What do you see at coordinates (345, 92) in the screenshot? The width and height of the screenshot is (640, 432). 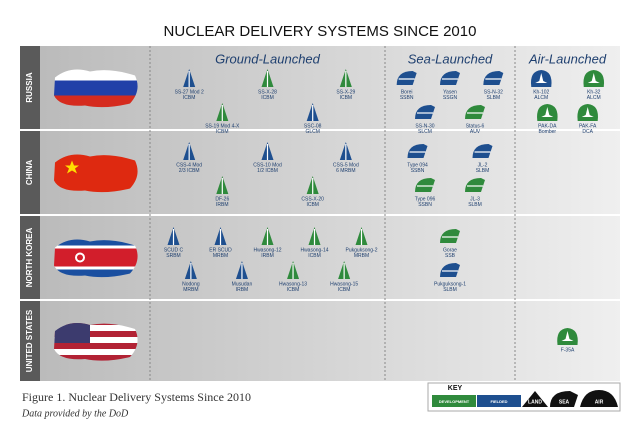 I see `system-label: SS-X-29` at bounding box center [345, 92].